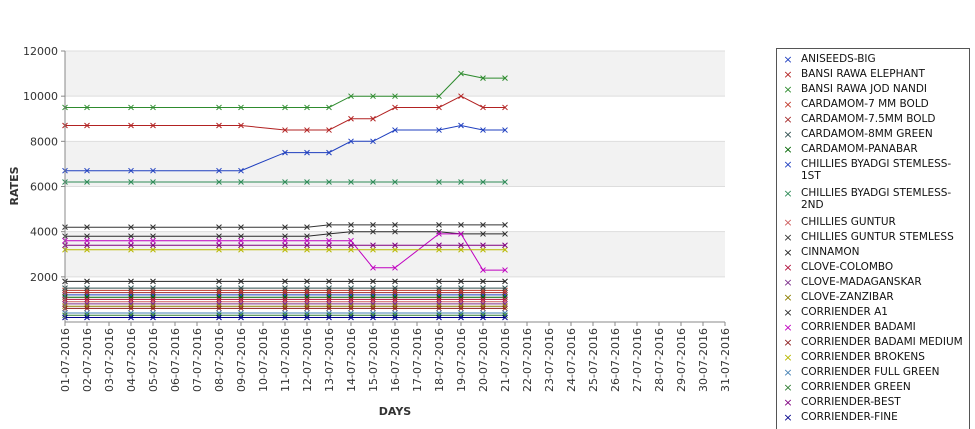 The height and width of the screenshot is (429, 975). I want to click on legend-item: × BANSI RAWA JOD NANDI, so click(873, 89).